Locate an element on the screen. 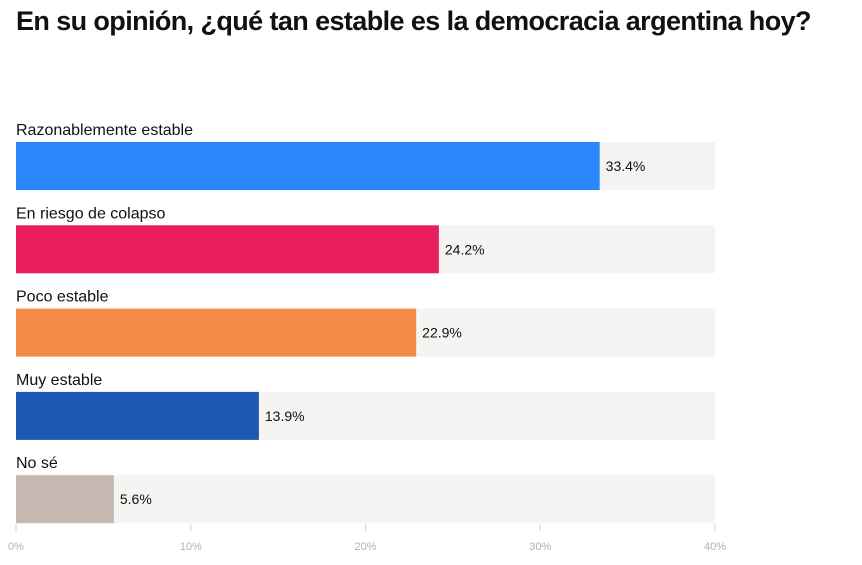 This screenshot has height=565, width=862. bar-row: Razonablemente estable 33.4% is located at coordinates (365, 156).